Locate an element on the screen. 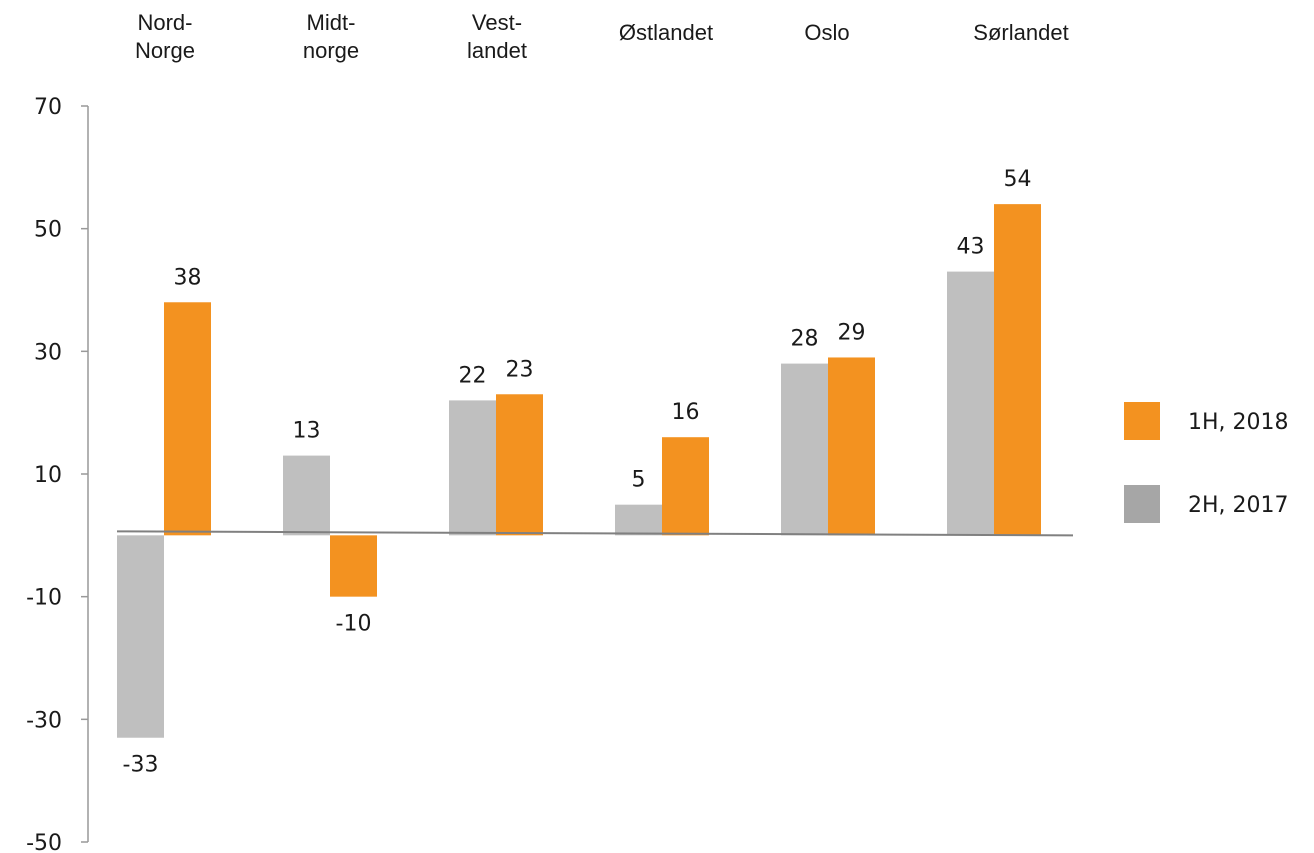 Image resolution: width=1314 pixels, height=853 pixels. data-label: 38 is located at coordinates (188, 277).